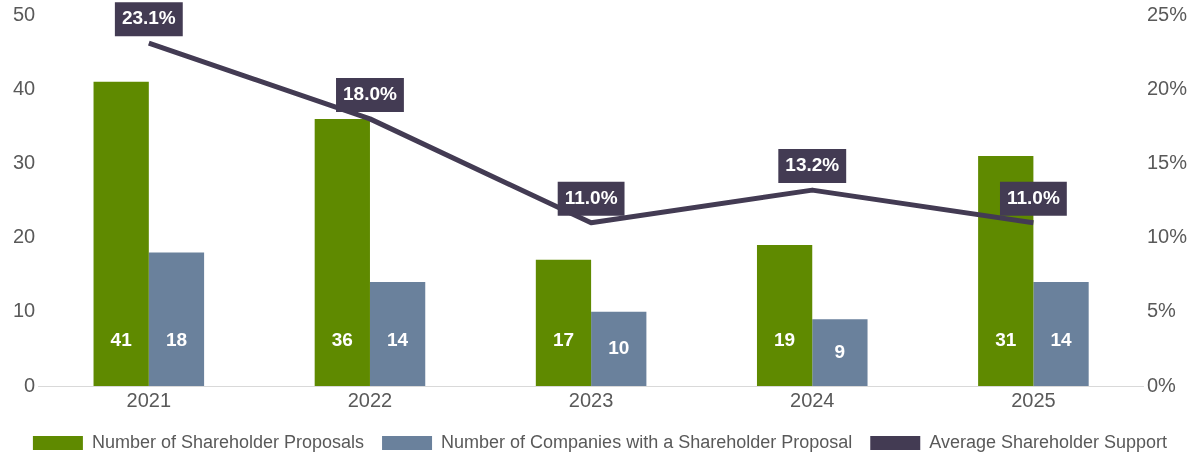  I want to click on legend-label: Average Shareholder Support, so click(1048, 441).